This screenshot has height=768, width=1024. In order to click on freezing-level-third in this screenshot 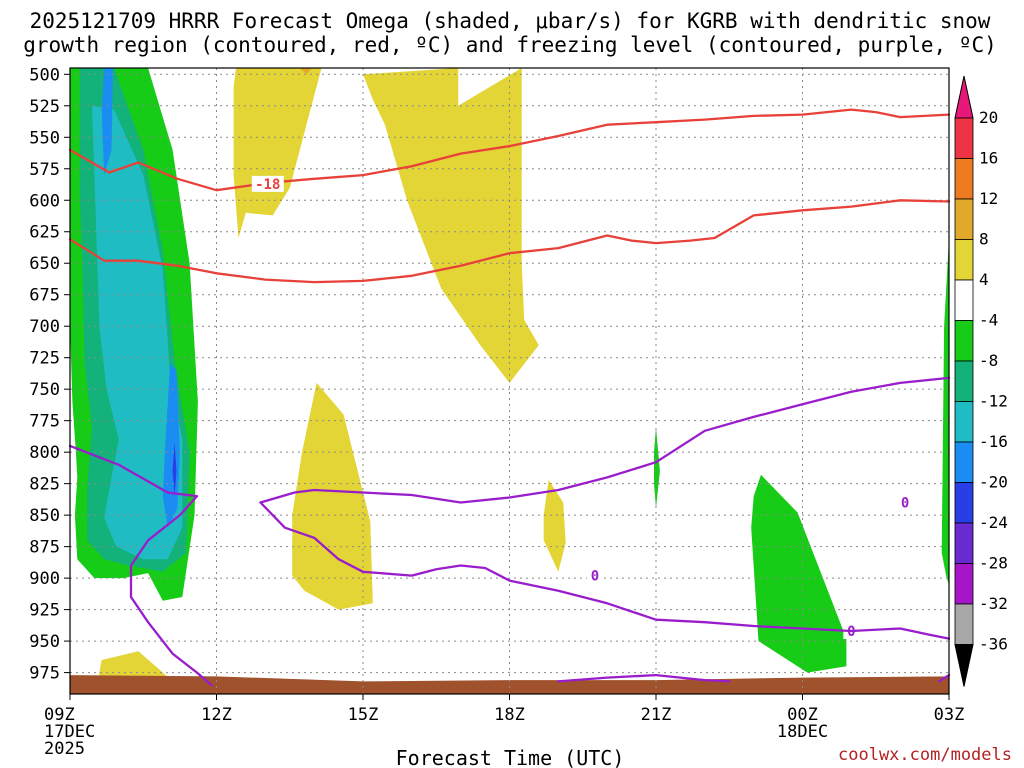, I will do `click(605, 570)`.